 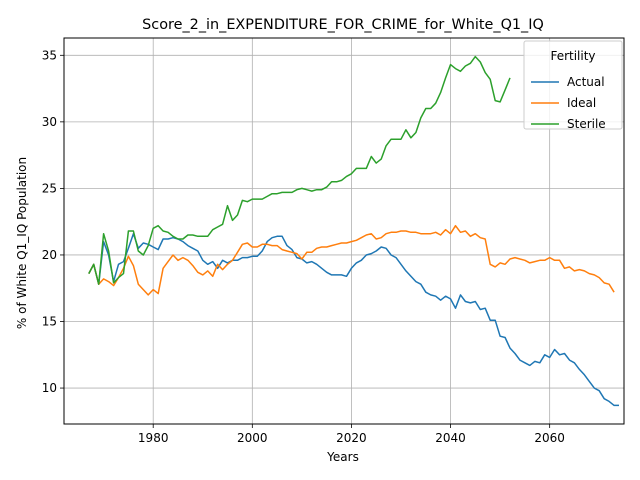 What do you see at coordinates (49, 388) in the screenshot?
I see `y-tick-label: 10` at bounding box center [49, 388].